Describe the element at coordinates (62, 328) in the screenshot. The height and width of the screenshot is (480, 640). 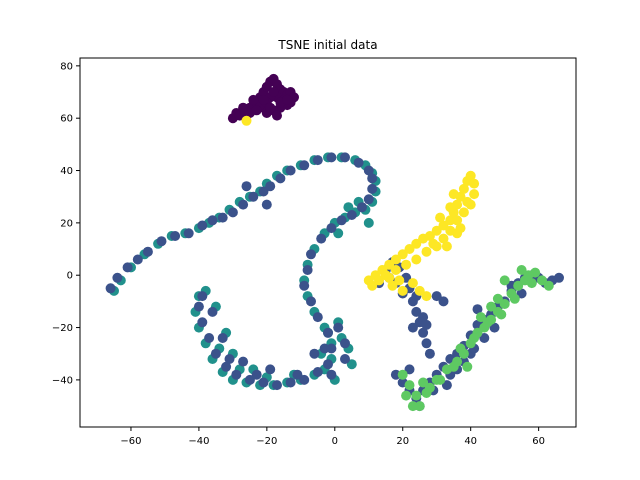
I see `y-tick-label: −20` at that location.